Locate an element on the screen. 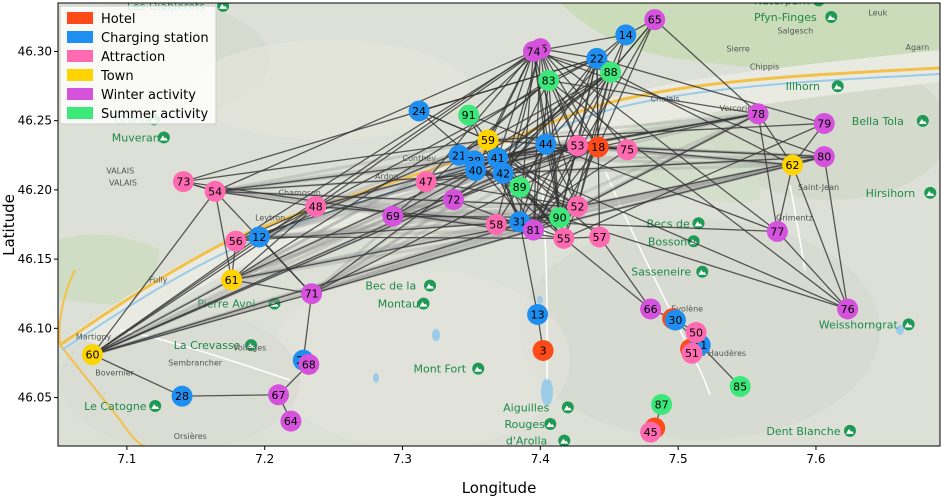  location-node: 28 is located at coordinates (182, 396).